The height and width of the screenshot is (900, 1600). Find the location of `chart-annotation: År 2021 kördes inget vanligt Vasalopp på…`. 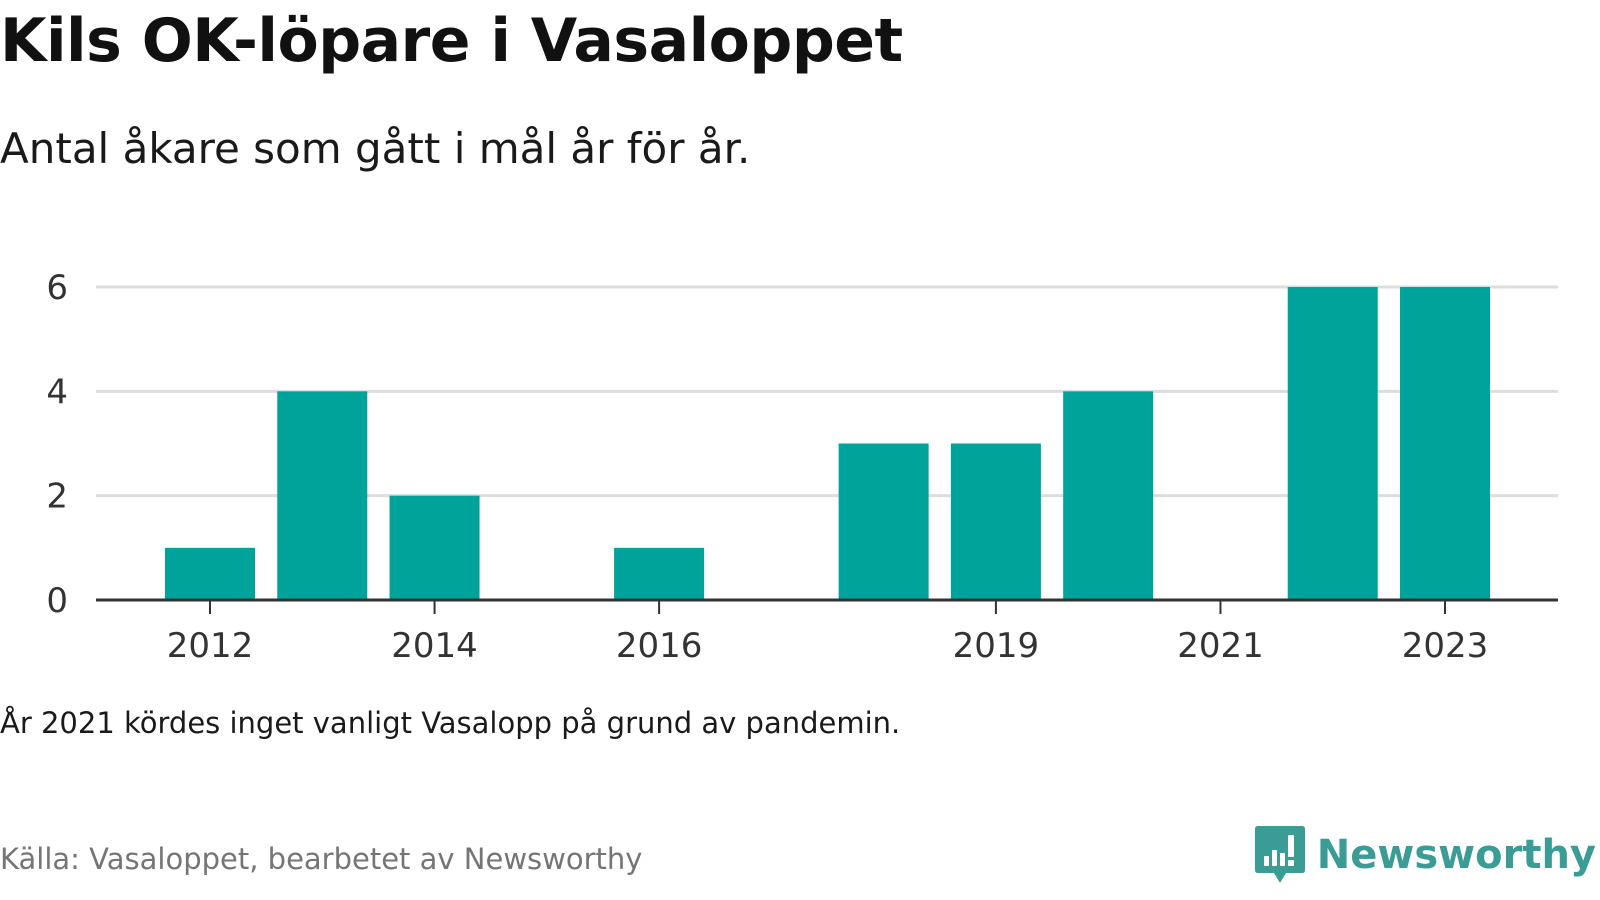

chart-annotation: År 2021 kördes inget vanligt Vasalopp på… is located at coordinates (450, 723).